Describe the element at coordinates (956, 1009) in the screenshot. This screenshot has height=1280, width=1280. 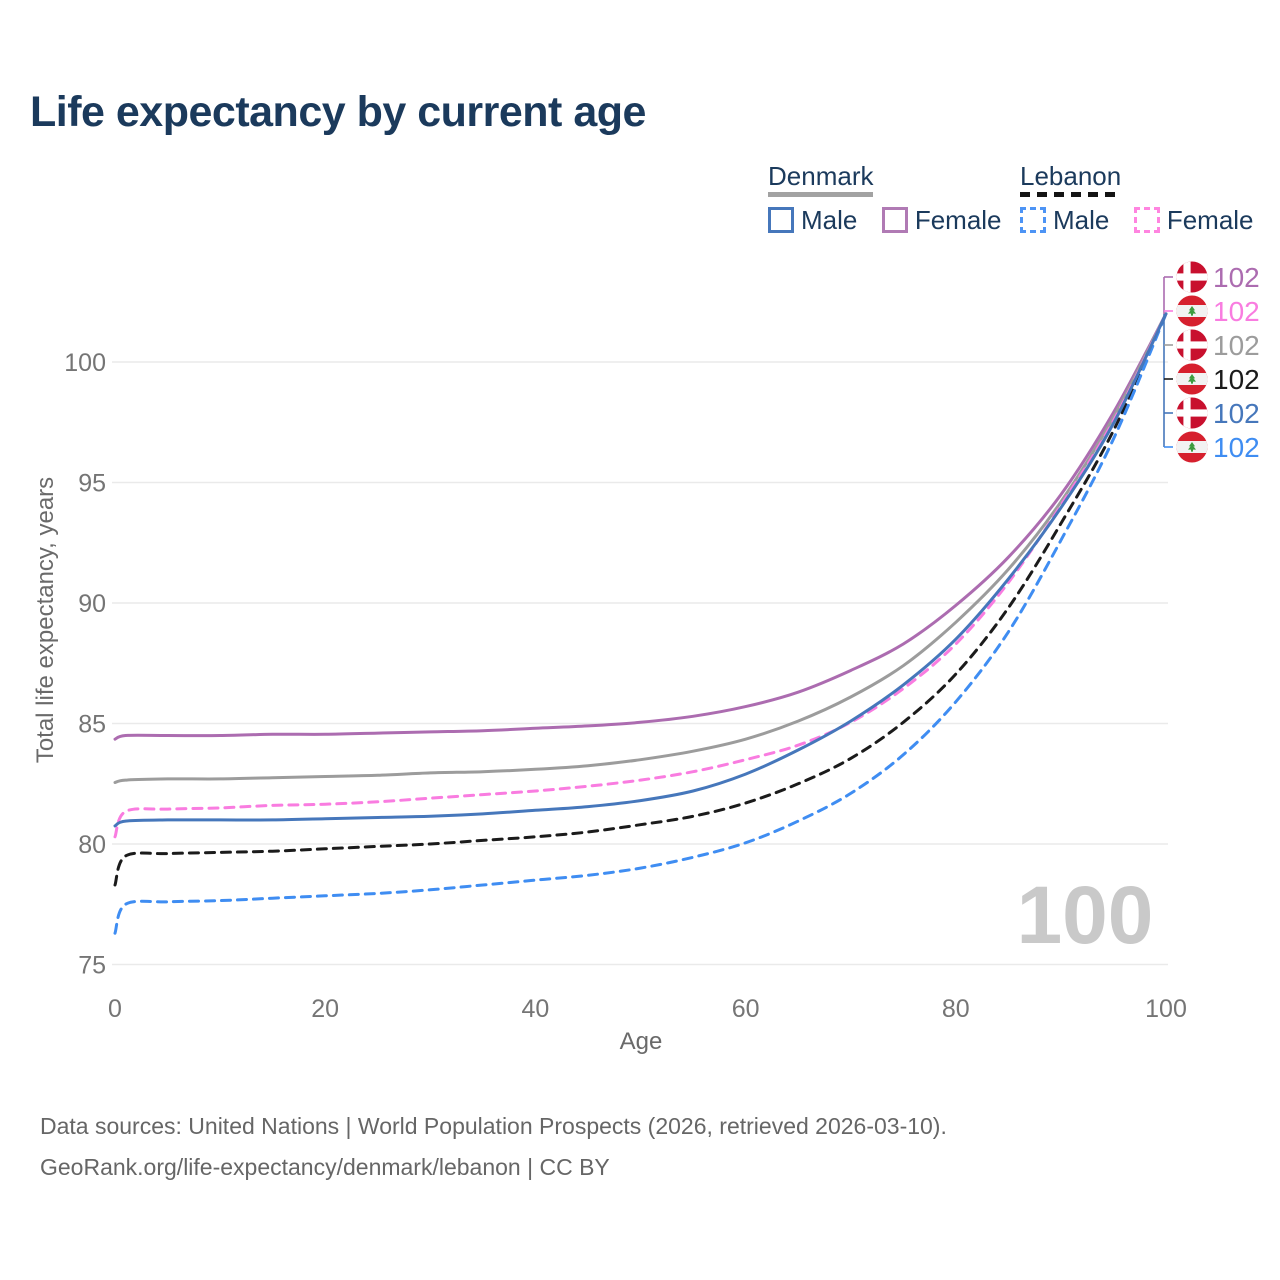
I see `x-tick-label: 80` at that location.